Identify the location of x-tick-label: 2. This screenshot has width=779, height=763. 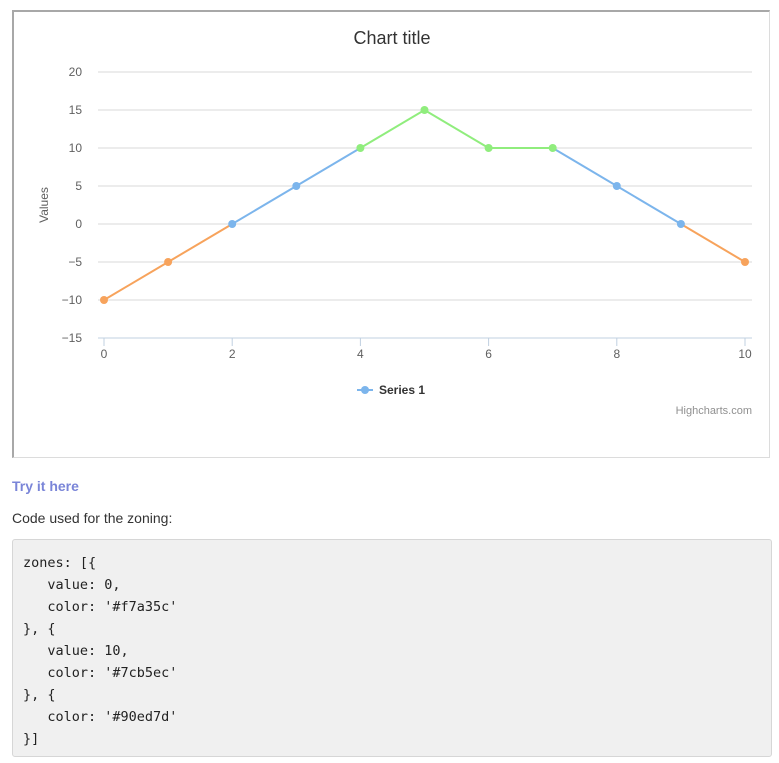
(232, 354).